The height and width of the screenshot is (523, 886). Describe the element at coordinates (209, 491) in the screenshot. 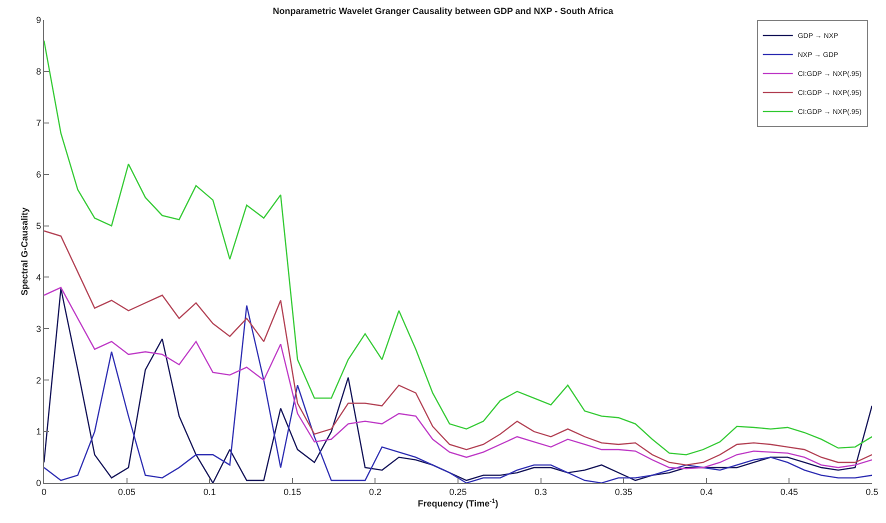

I see `x-tick-label: 0.1` at that location.